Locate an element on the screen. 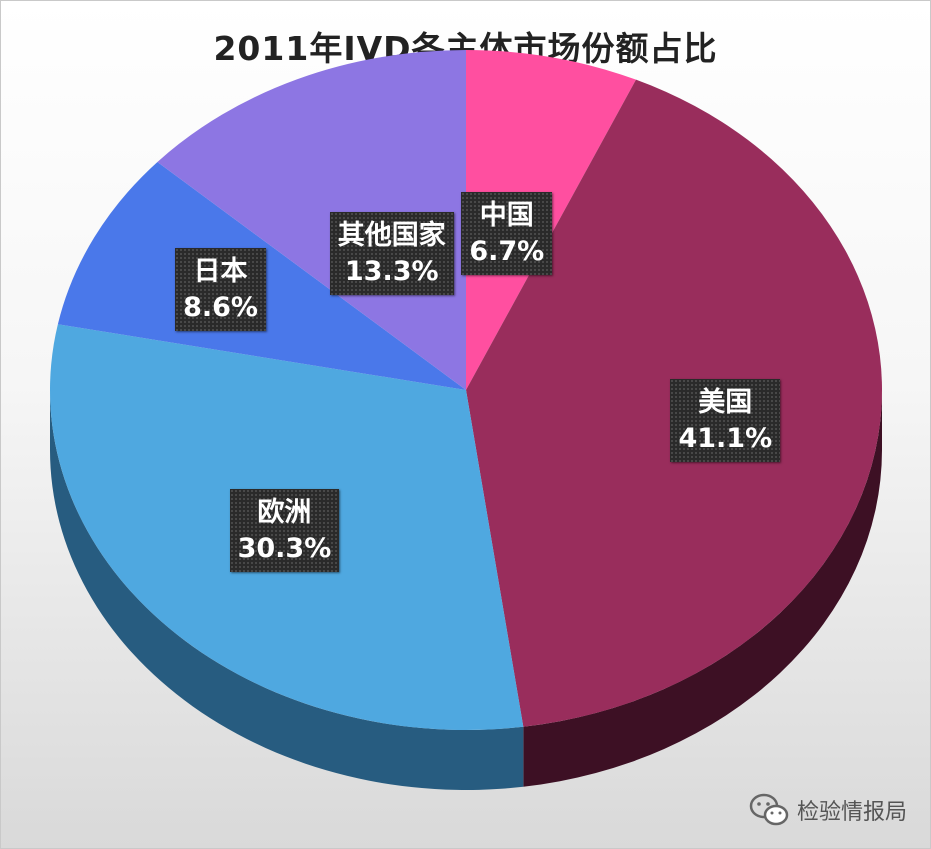 This screenshot has height=849, width=931. data-label-value: 8.6% is located at coordinates (220, 307).